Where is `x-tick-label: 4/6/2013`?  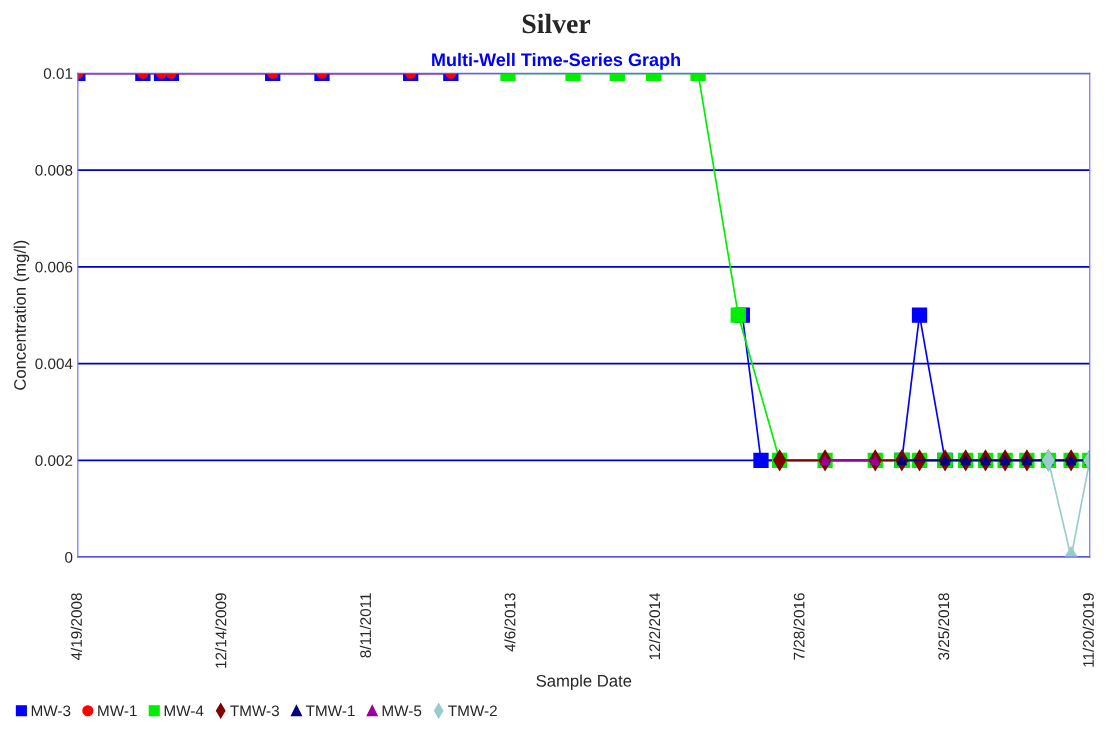 x-tick-label: 4/6/2013 is located at coordinates (510, 622).